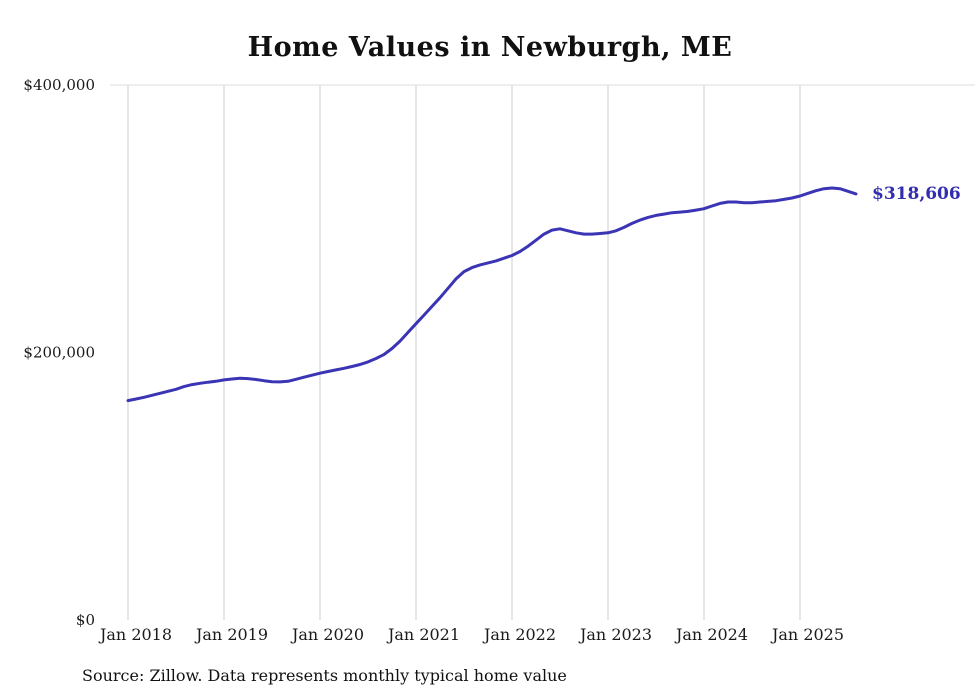  What do you see at coordinates (59, 85) in the screenshot?
I see `y-tick-label: $400,000` at bounding box center [59, 85].